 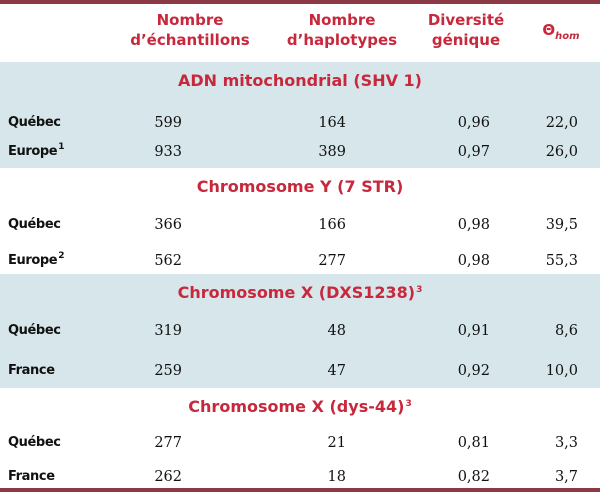 I want to click on table-row: Europe2 562 277 0,98 55,3, so click(x=300, y=261).